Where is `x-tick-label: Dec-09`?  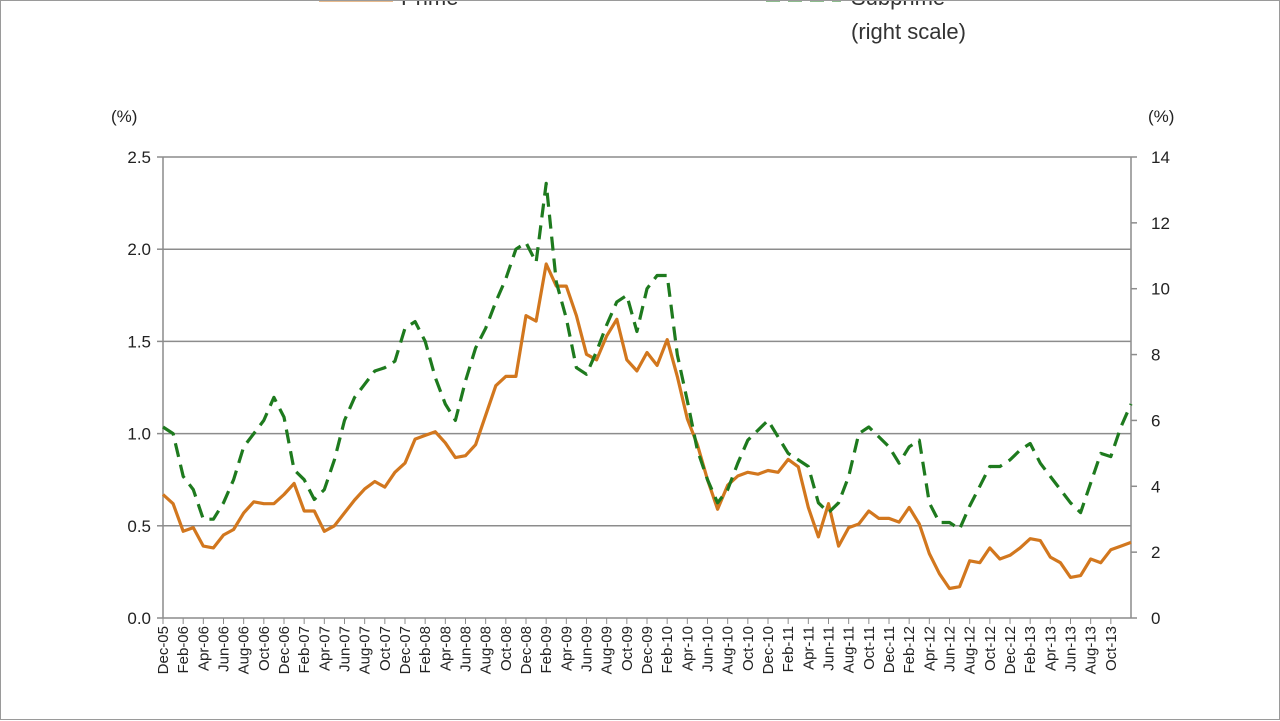 x-tick-label: Dec-09 is located at coordinates (647, 650).